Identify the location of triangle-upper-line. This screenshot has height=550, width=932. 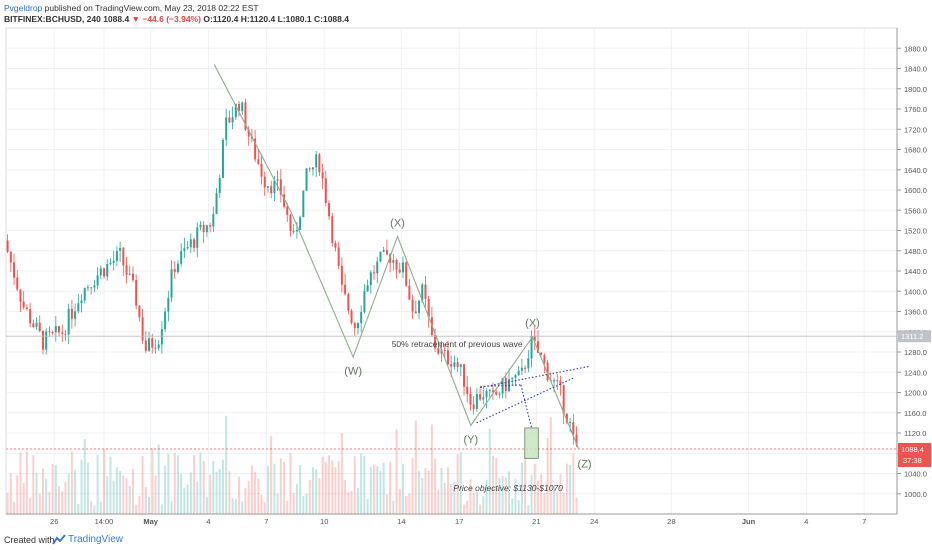
(535, 376).